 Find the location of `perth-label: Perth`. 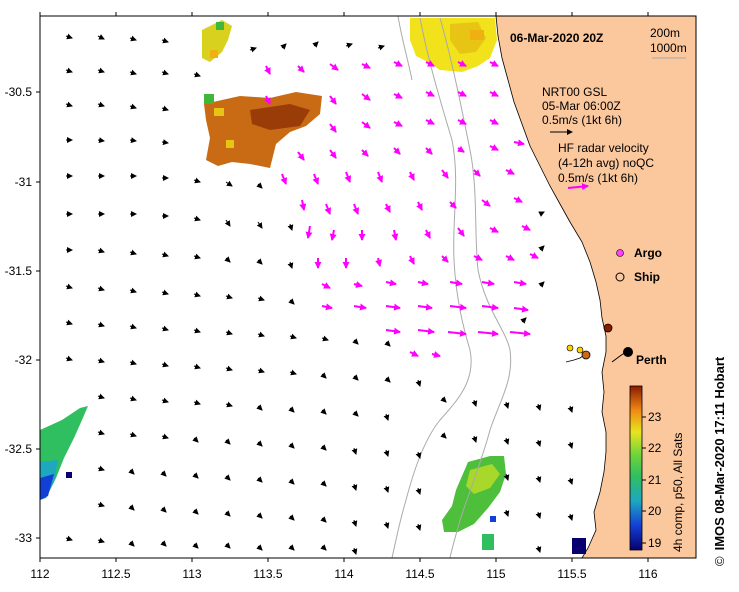

perth-label: Perth is located at coordinates (651, 360).